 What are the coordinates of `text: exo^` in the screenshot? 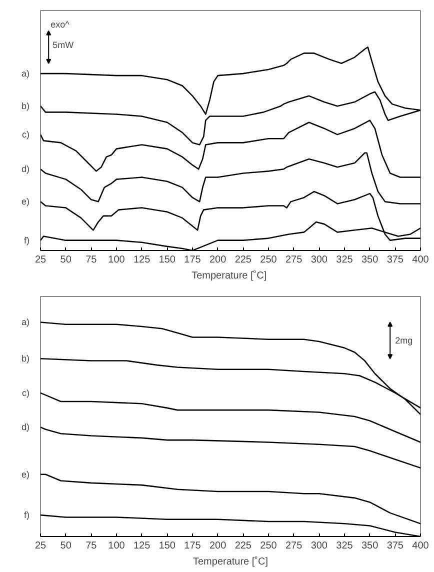 It's located at (60, 25).